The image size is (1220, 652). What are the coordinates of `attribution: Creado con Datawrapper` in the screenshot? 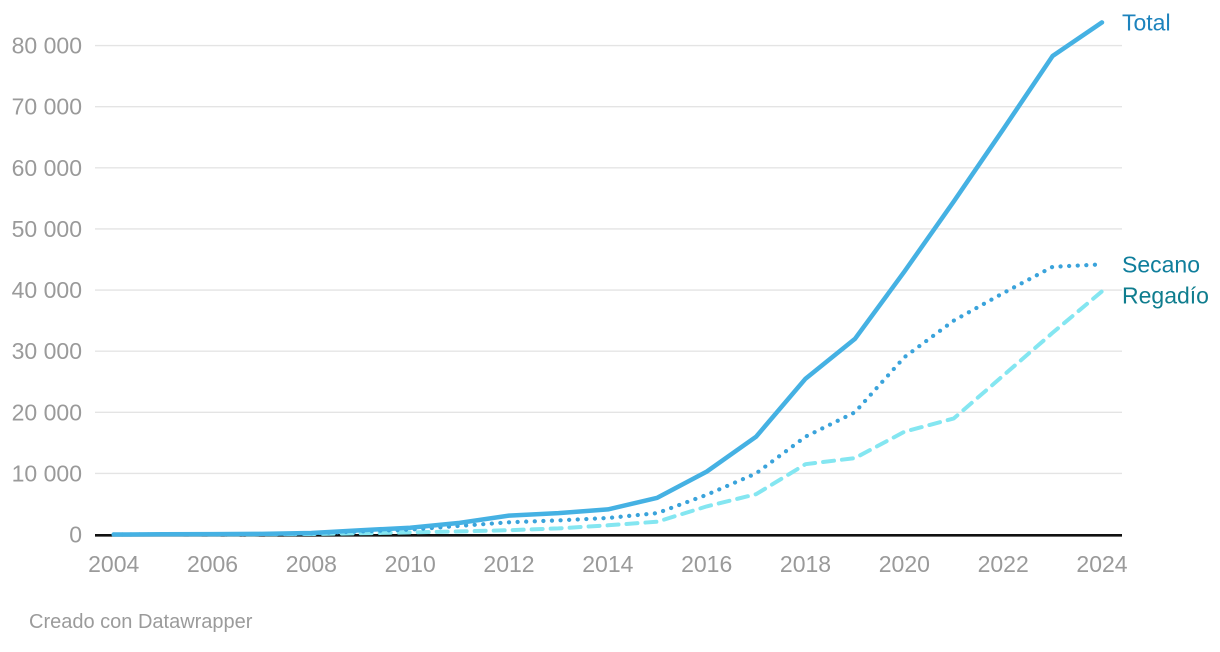 It's located at (140, 622).